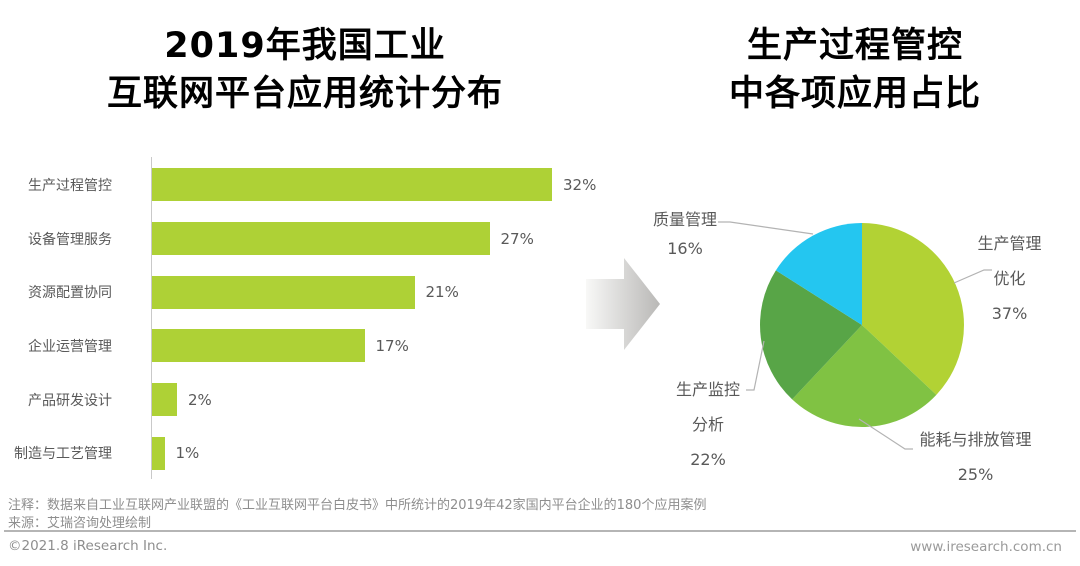 The image size is (1080, 566). I want to click on pie-label-optimize-name2: 优化, so click(1009, 278).